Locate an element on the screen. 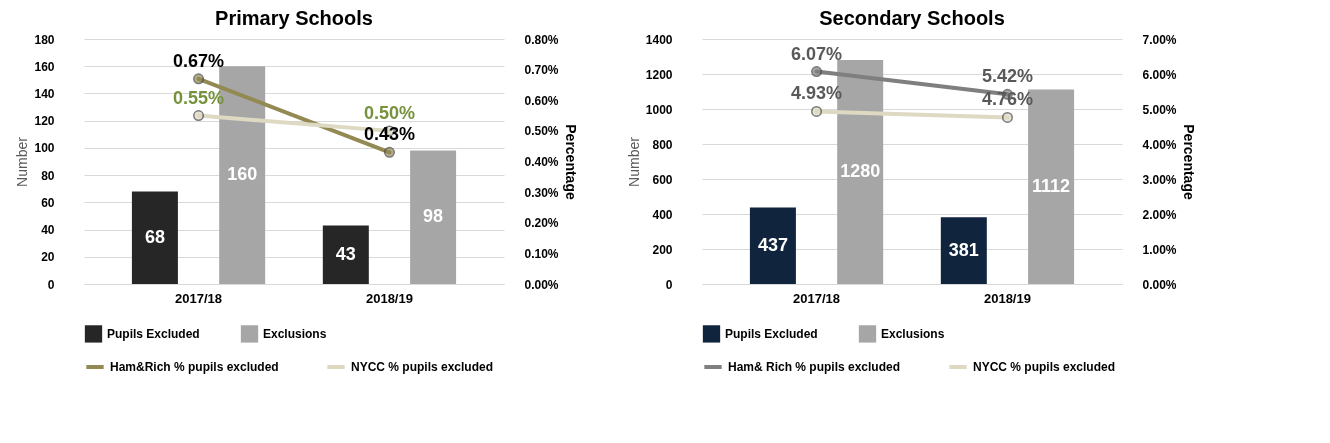 The width and height of the screenshot is (1330, 443). data-label: 4.93% is located at coordinates (817, 93).